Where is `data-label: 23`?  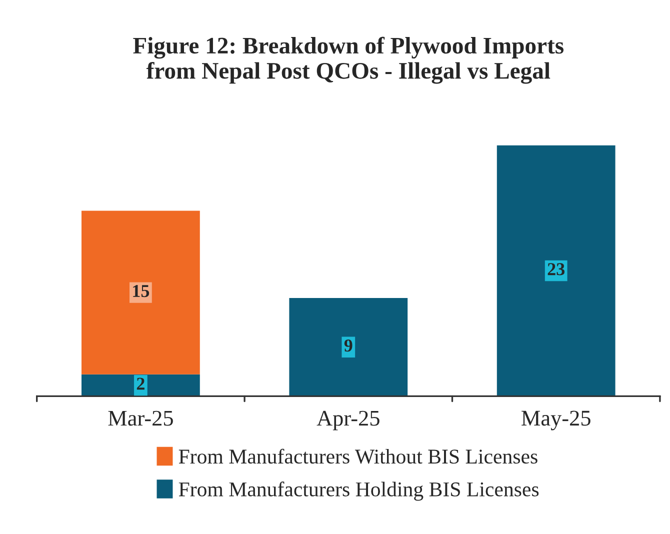
data-label: 23 is located at coordinates (556, 269).